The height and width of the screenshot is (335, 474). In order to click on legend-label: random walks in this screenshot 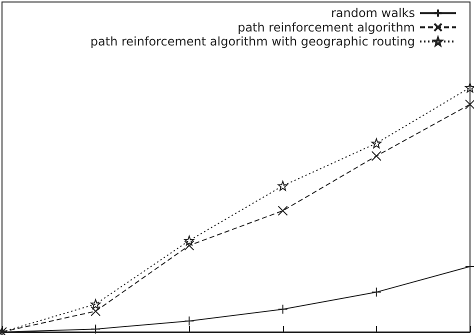, I will do `click(372, 13)`.